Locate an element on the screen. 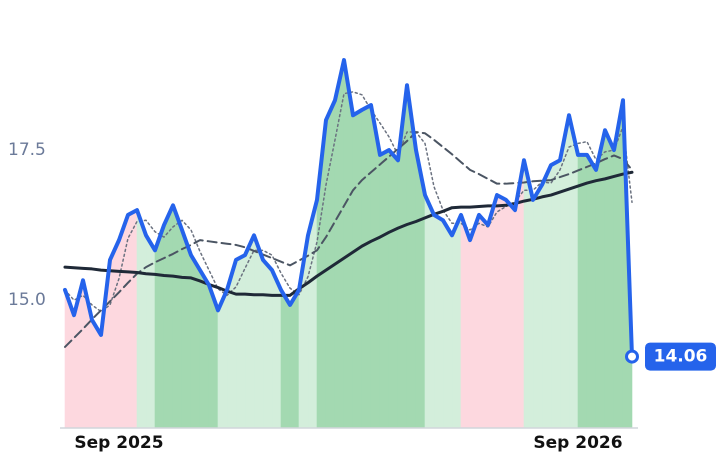  last-value-badge is located at coordinates (680, 356).